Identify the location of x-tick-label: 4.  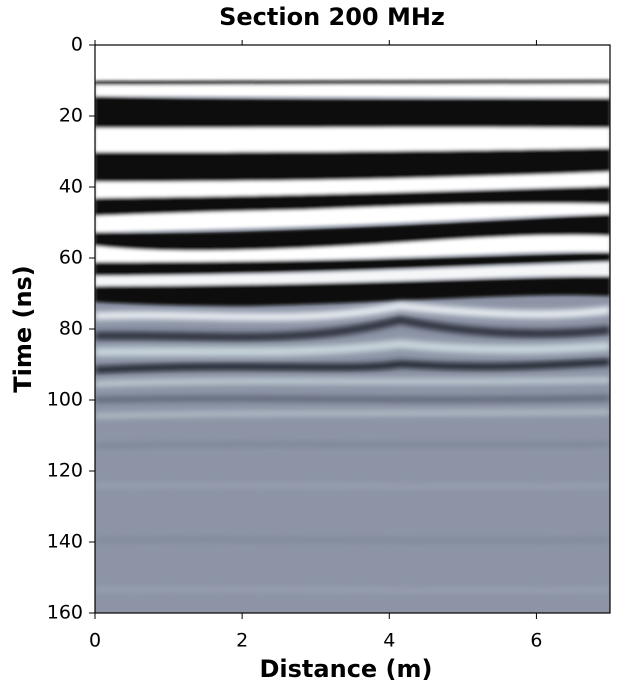
(389, 641).